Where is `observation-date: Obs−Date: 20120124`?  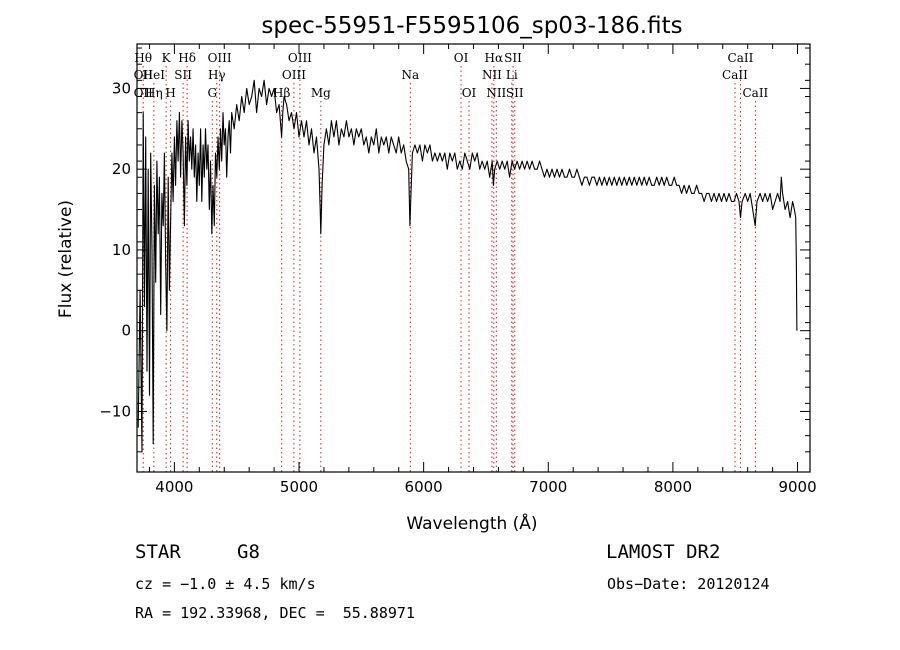 observation-date: Obs−Date: 20120124 is located at coordinates (688, 584).